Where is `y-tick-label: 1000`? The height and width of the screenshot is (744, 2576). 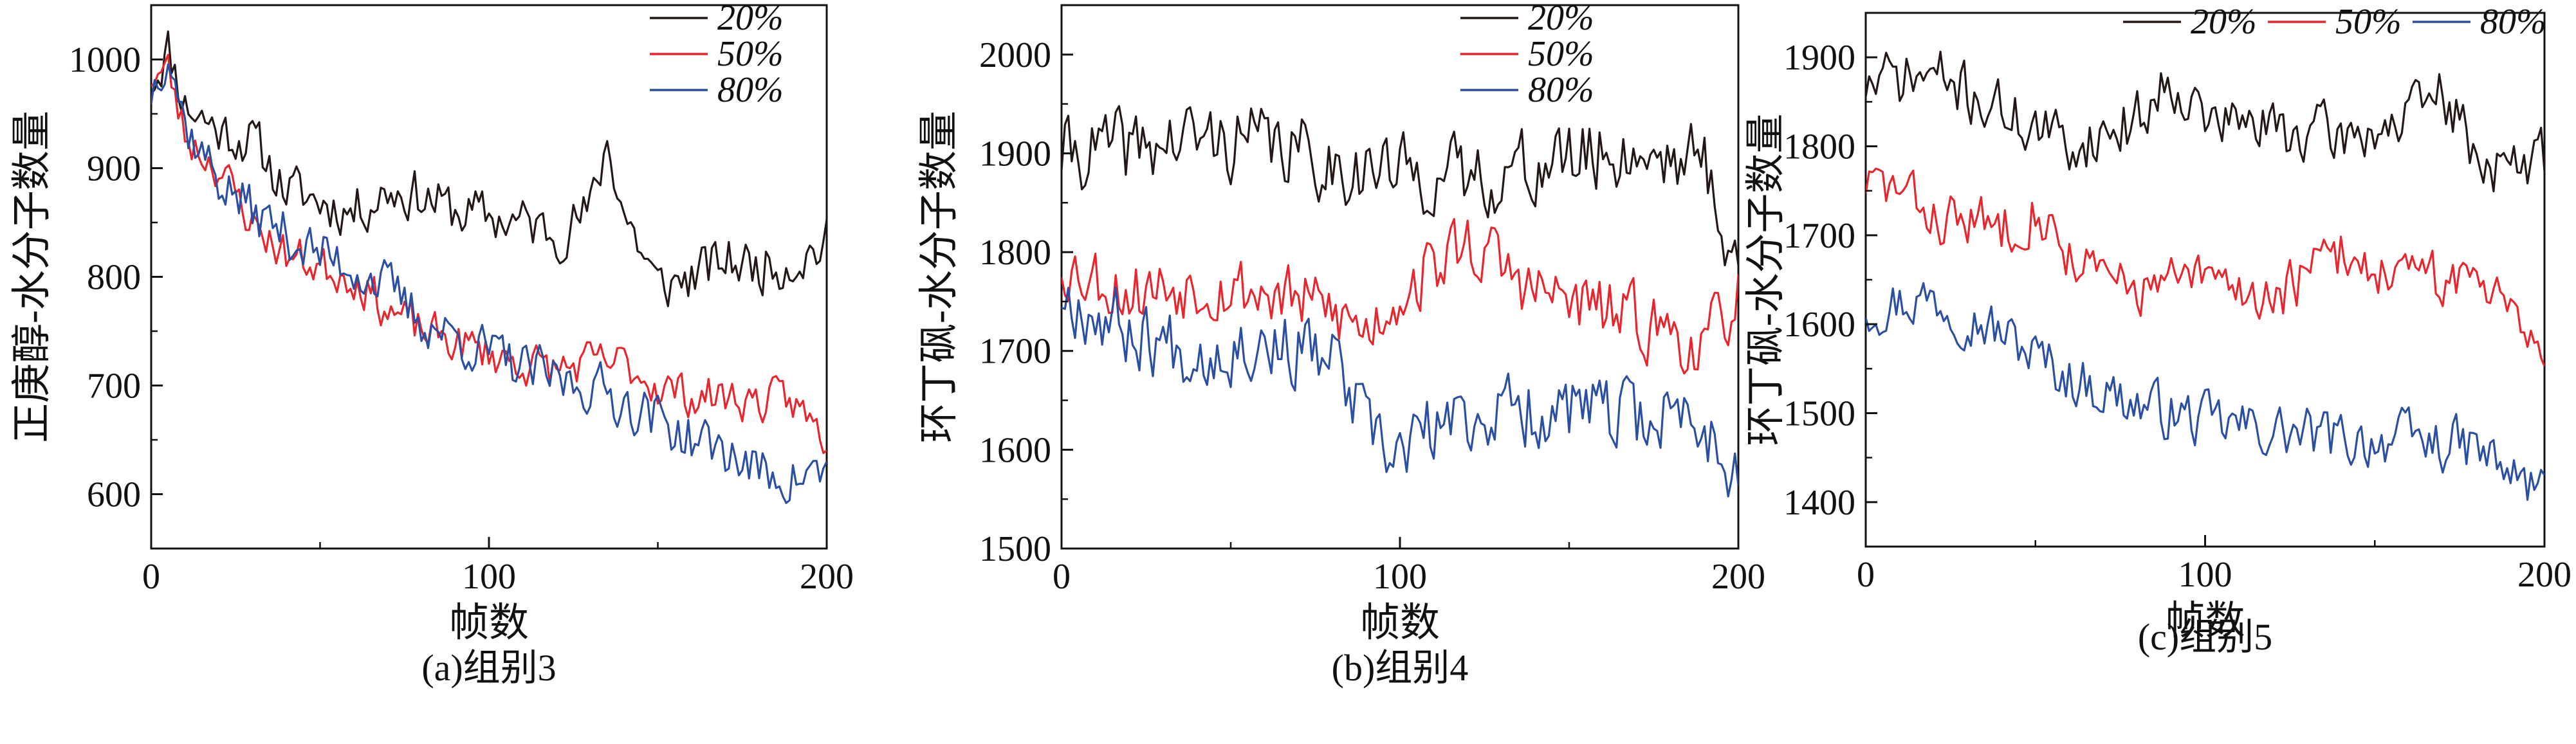 y-tick-label: 1000 is located at coordinates (105, 61).